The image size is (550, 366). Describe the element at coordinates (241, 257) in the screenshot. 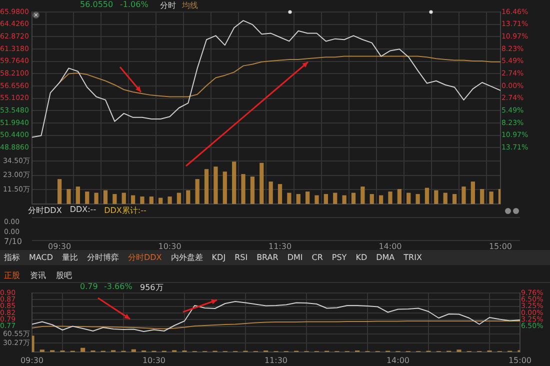

I see `text: RSI` at that location.